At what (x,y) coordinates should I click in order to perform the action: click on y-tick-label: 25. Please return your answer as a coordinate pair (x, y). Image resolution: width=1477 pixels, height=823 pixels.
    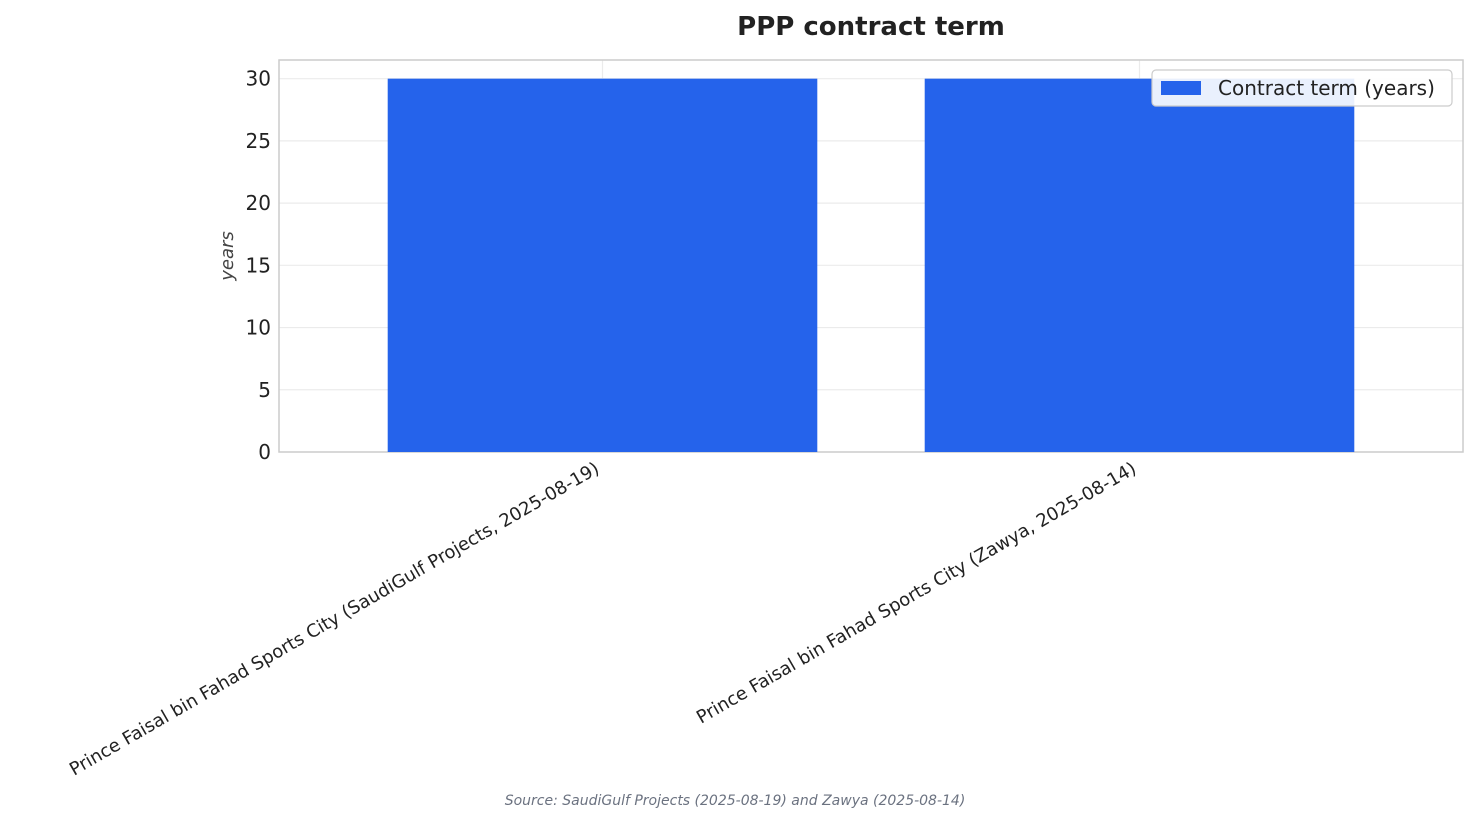
    Looking at the image, I should click on (258, 141).